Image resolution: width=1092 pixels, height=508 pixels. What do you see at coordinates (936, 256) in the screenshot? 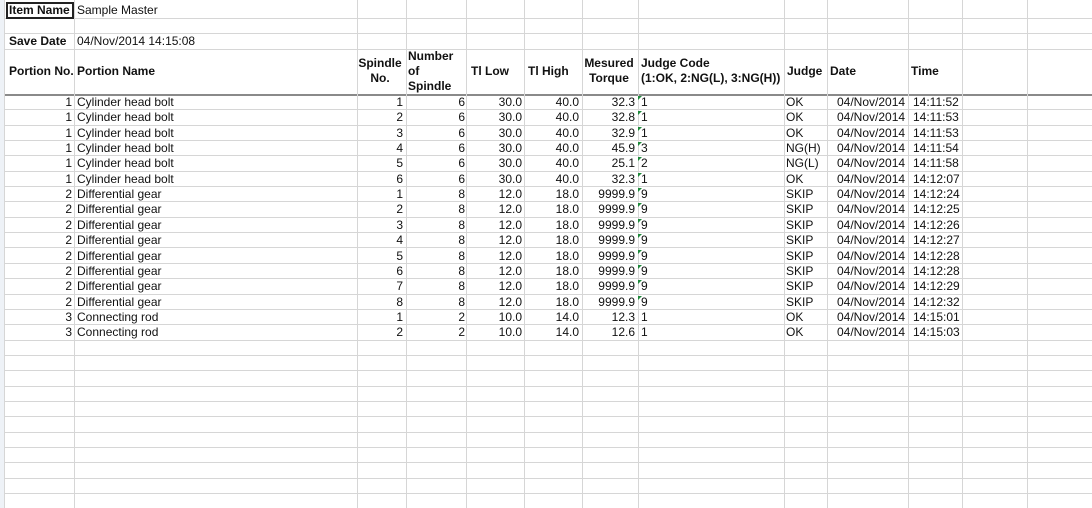
I see `cell-time: 14:12:28` at bounding box center [936, 256].